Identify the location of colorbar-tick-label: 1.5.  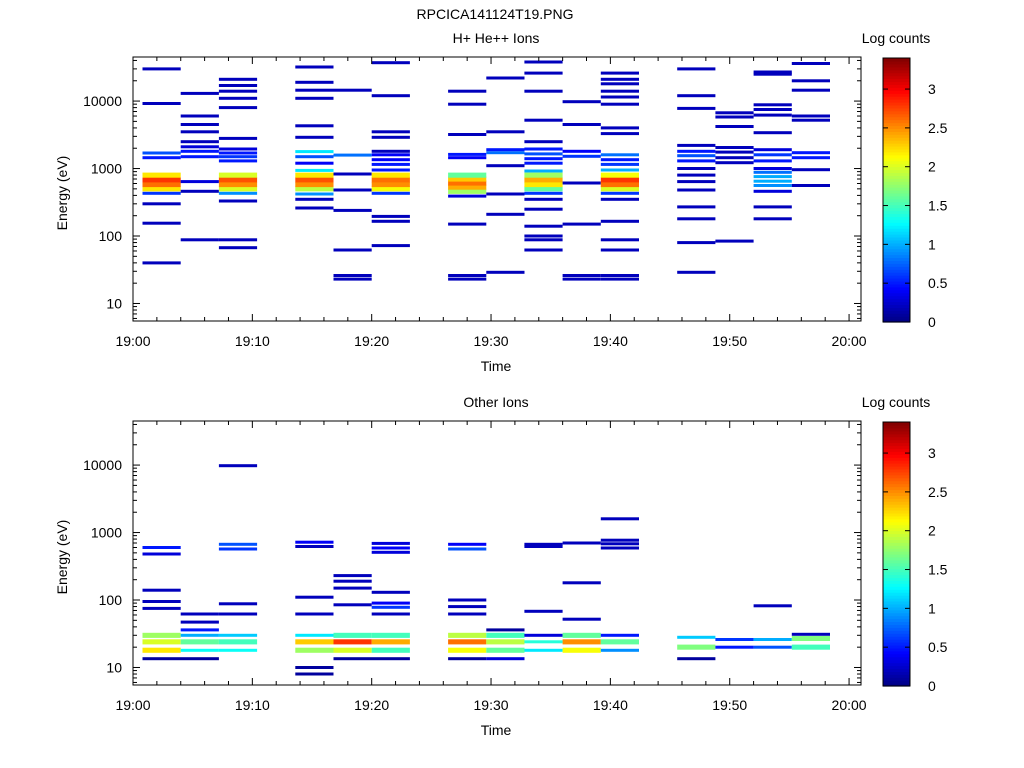
(938, 206).